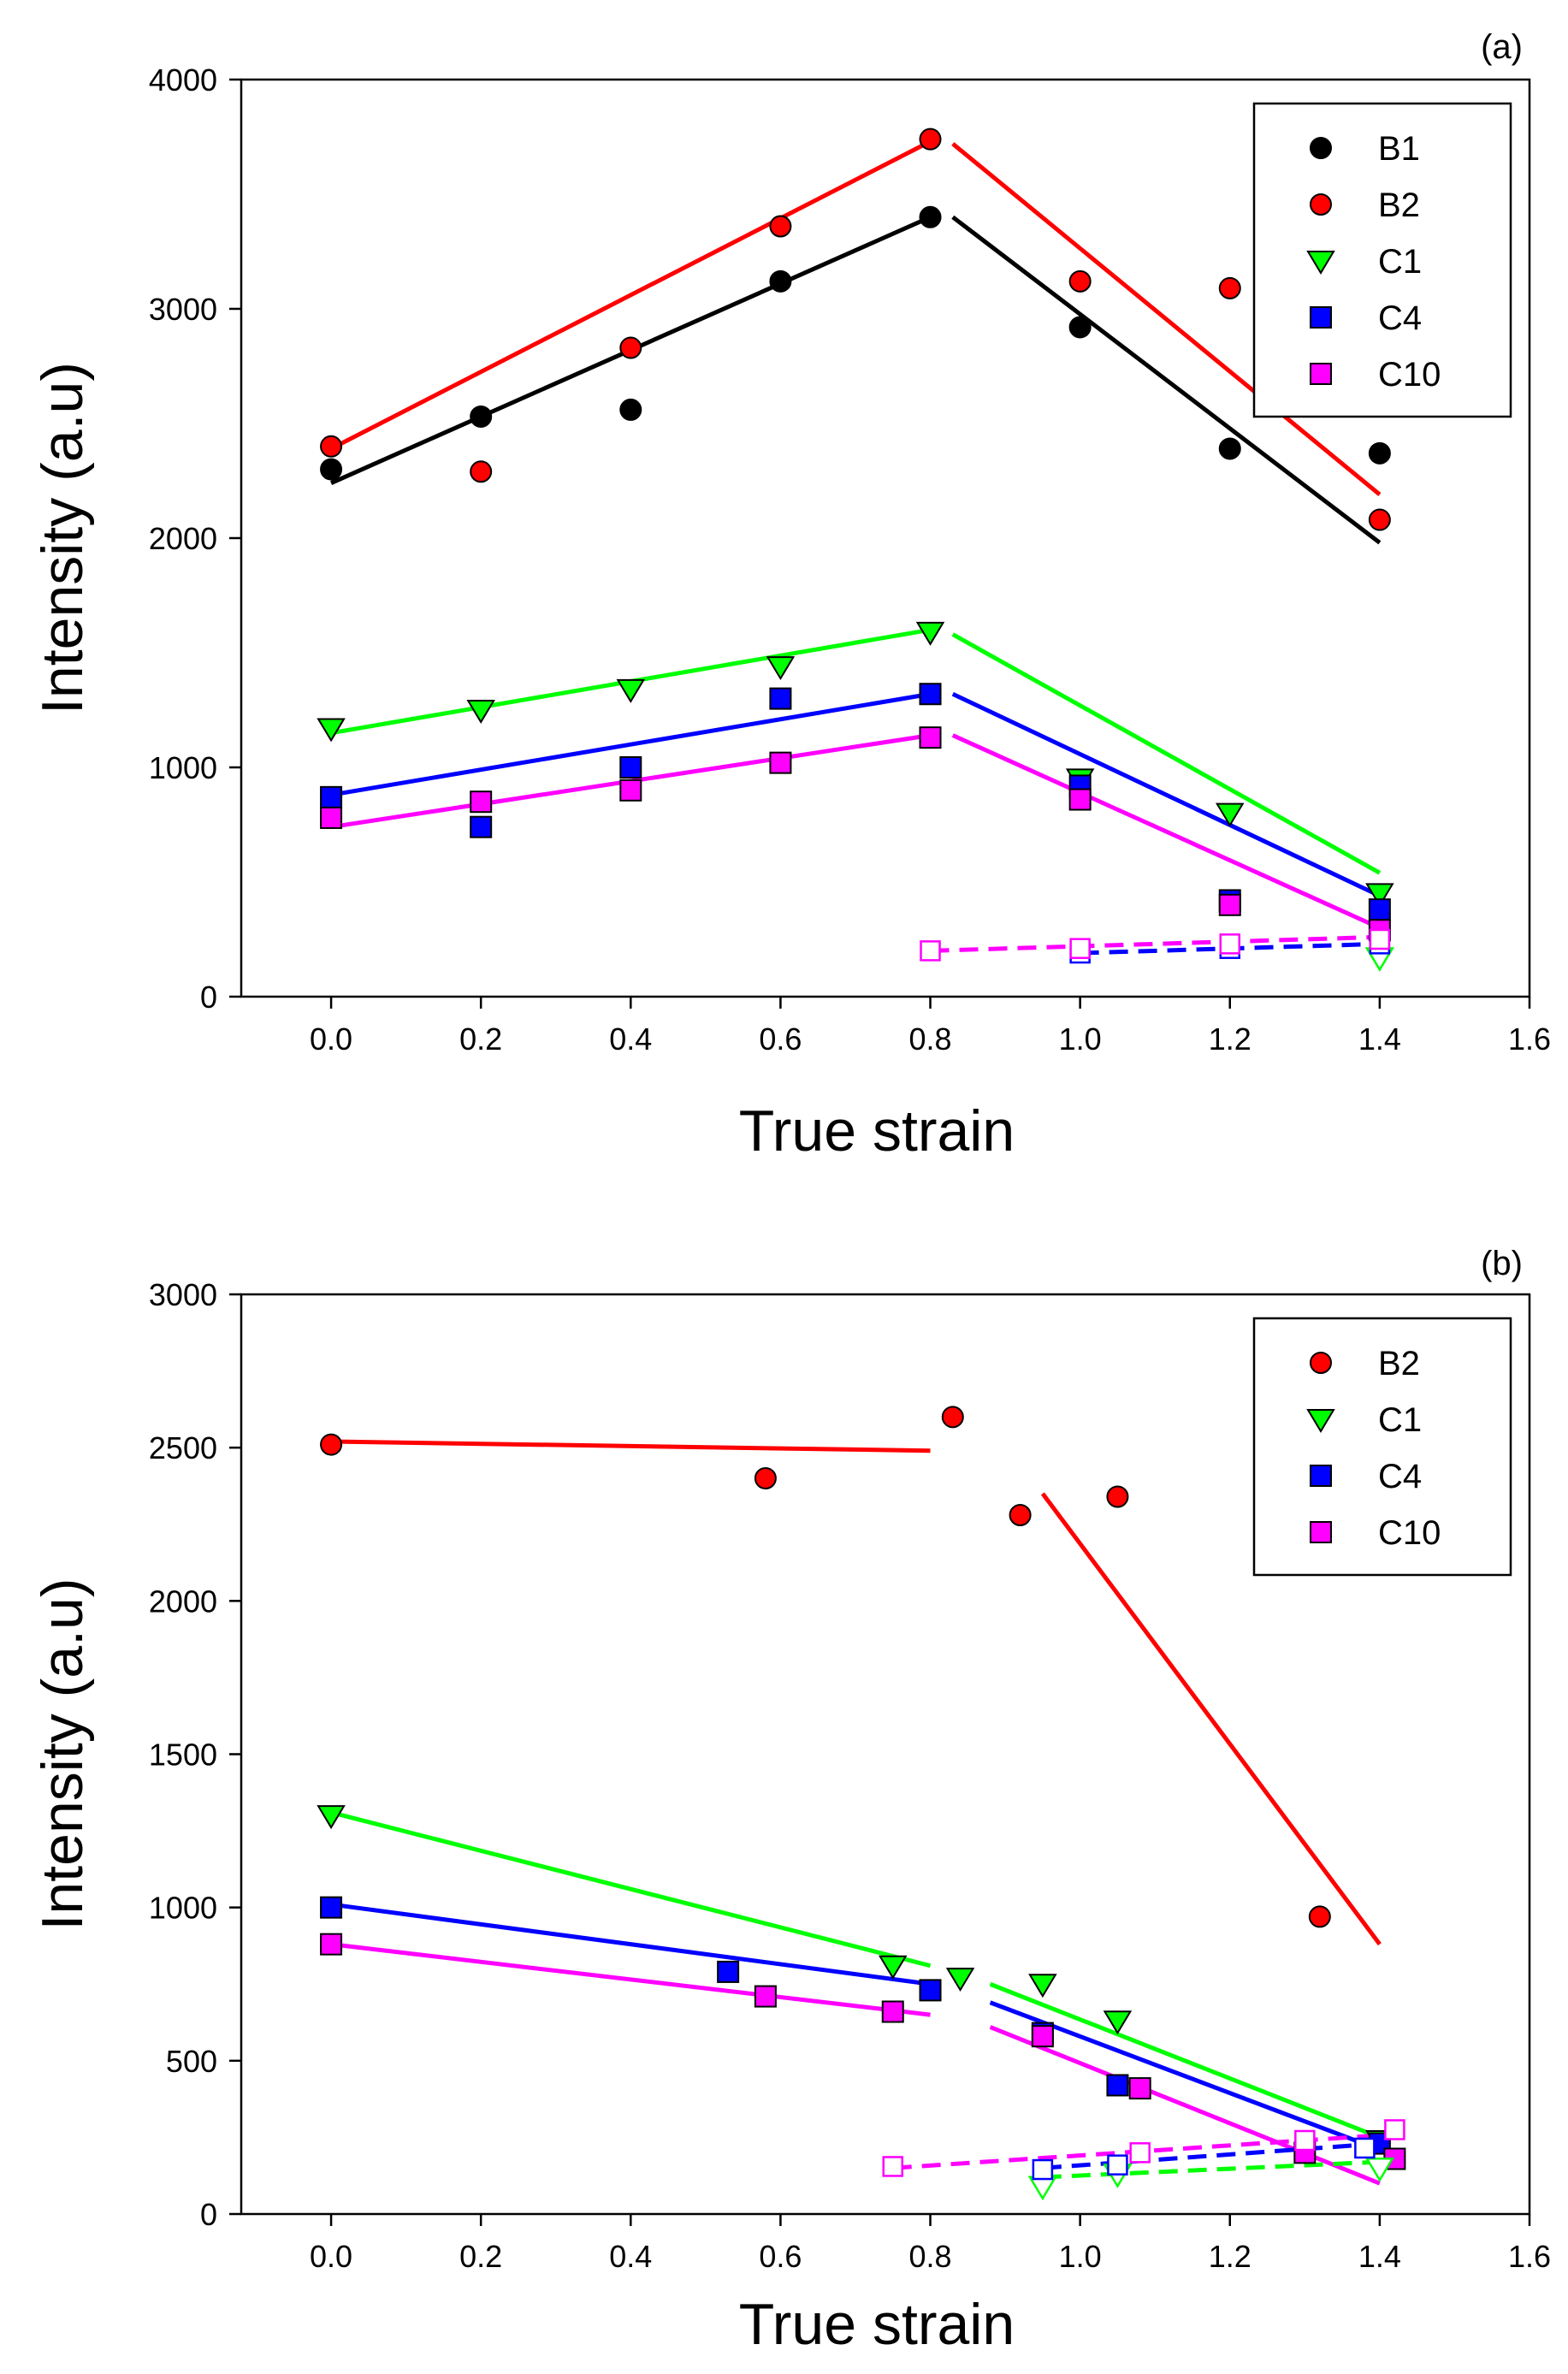 The image size is (1568, 2374). Describe the element at coordinates (62, 538) in the screenshot. I see `y-axis-title: Intensity (a.u)` at that location.